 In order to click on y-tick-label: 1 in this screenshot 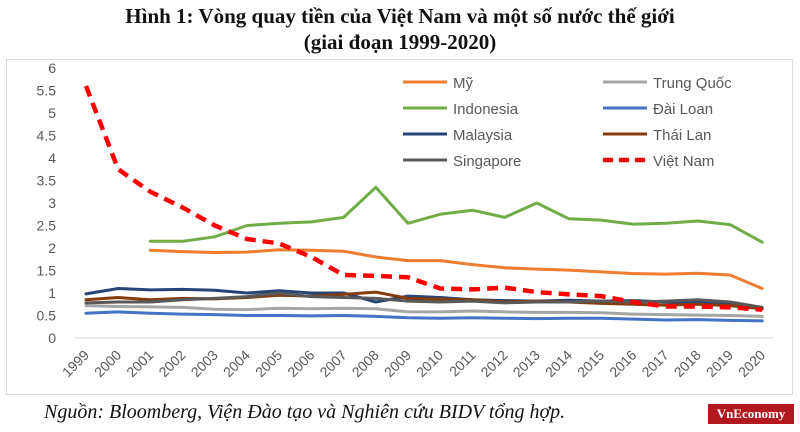, I will do `click(52, 293)`.